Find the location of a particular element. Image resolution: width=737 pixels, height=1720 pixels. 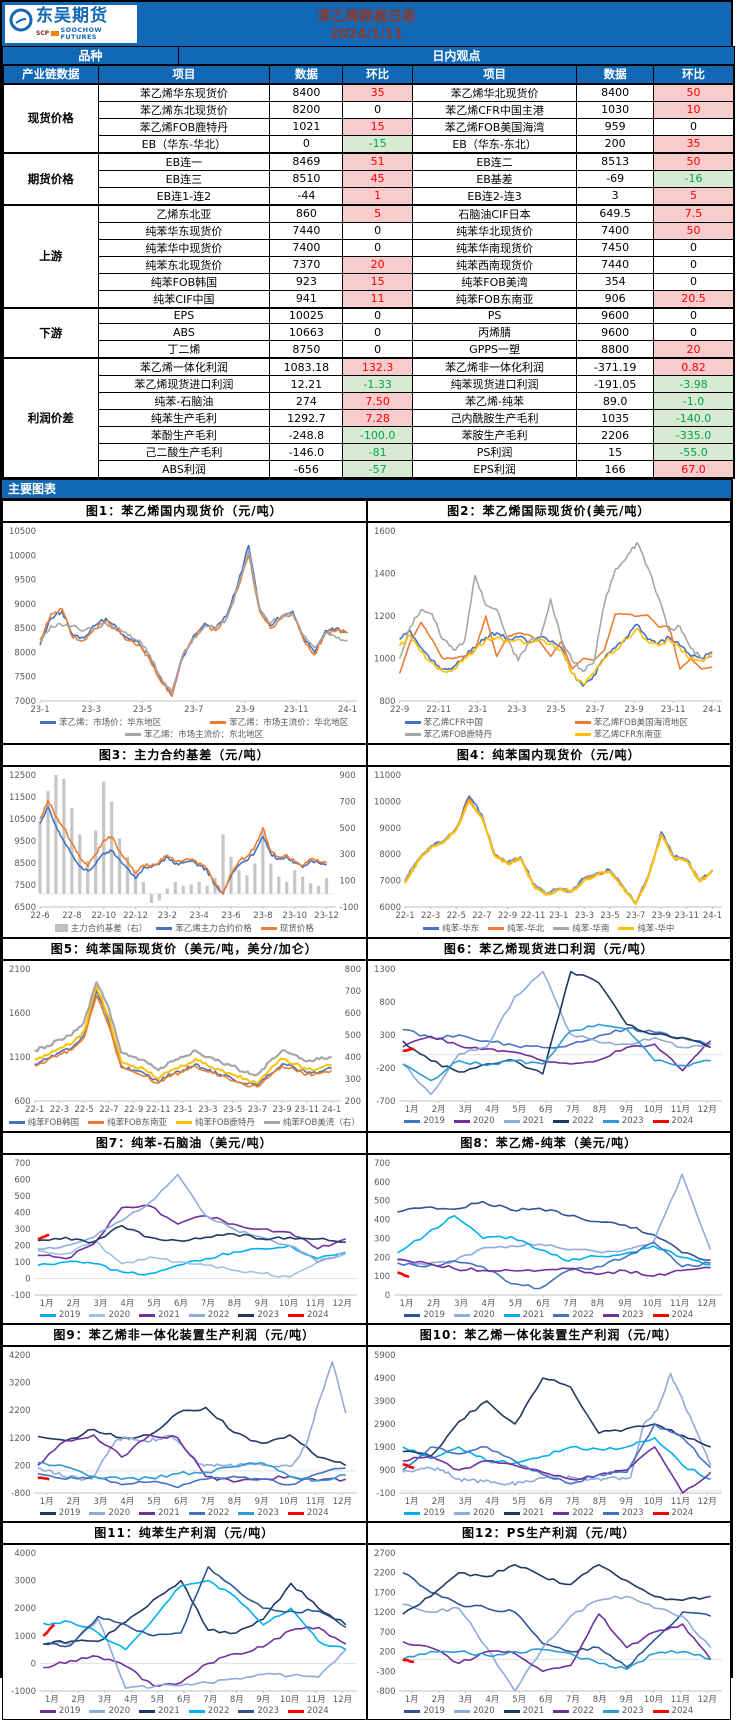

item-change: 45 is located at coordinates (377, 178).